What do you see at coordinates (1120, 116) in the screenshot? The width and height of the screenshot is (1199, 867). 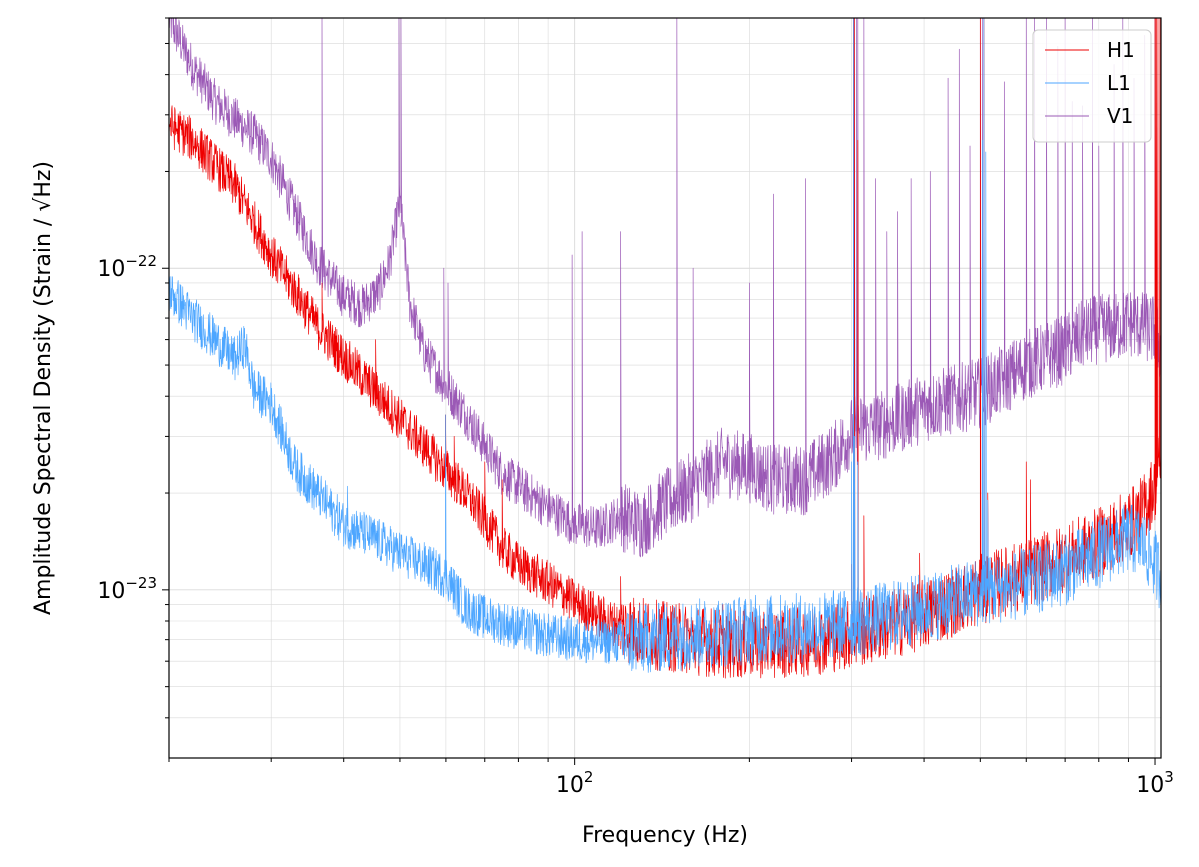 I see `legend-label-v1: V1` at bounding box center [1120, 116].